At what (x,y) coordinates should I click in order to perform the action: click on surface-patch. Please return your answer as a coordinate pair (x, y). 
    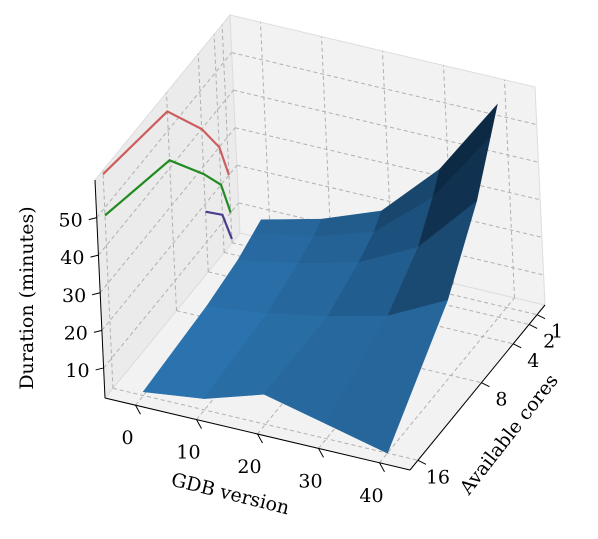
    Looking at the image, I should click on (387, 376).